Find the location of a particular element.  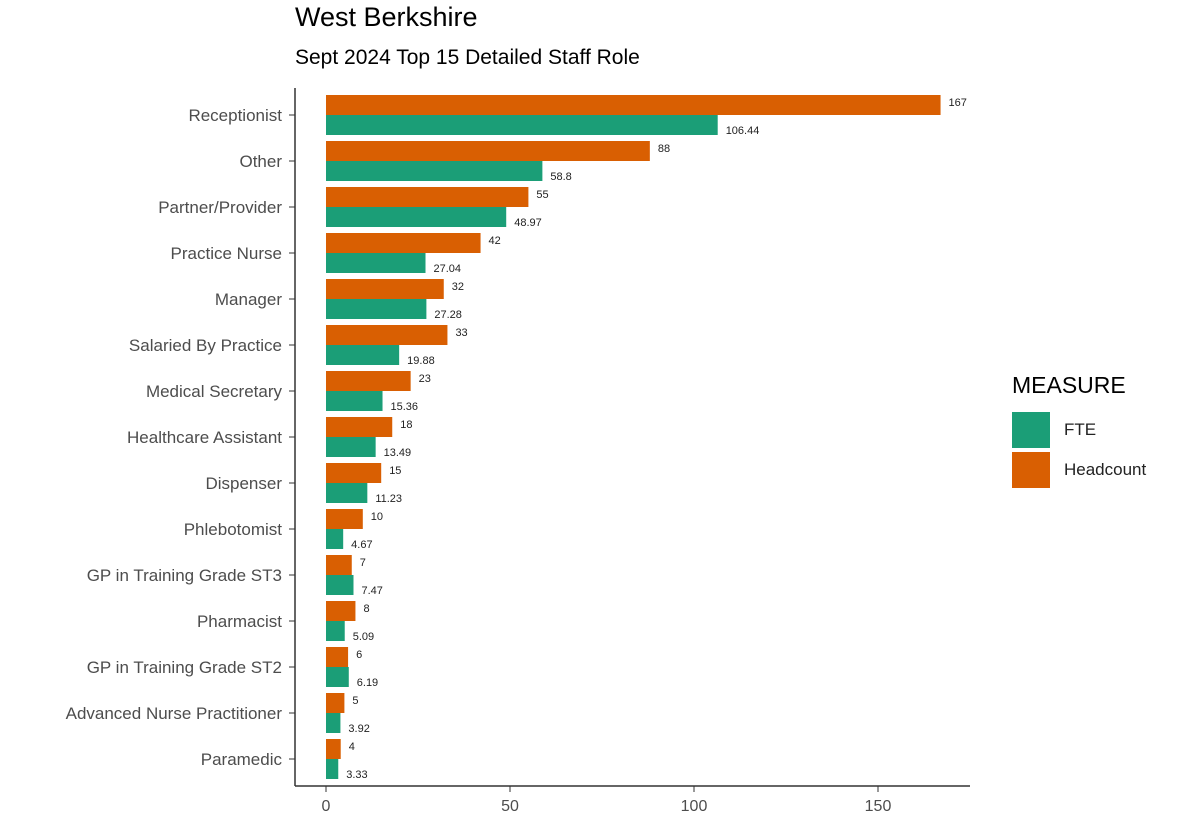

legend-label-fte: FTE is located at coordinates (1080, 429).